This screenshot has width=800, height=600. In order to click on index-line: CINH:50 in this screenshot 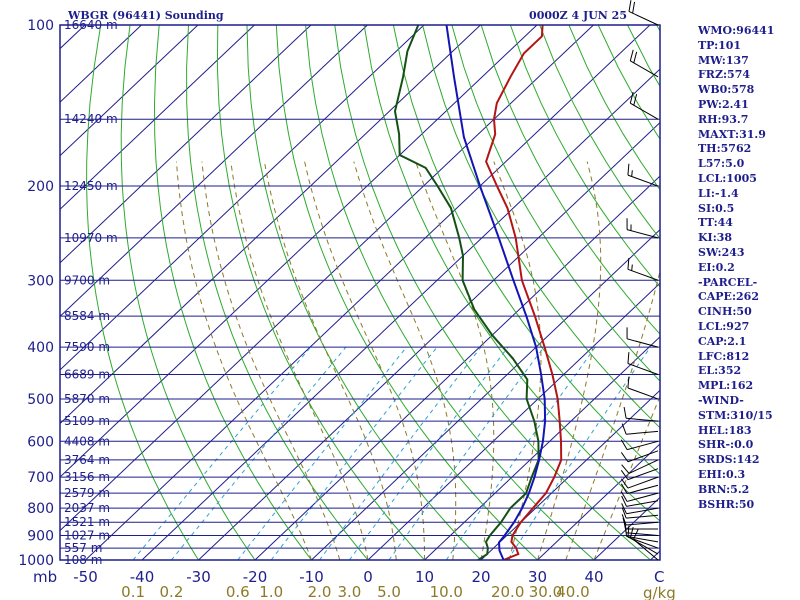, I will do `click(725, 312)`.